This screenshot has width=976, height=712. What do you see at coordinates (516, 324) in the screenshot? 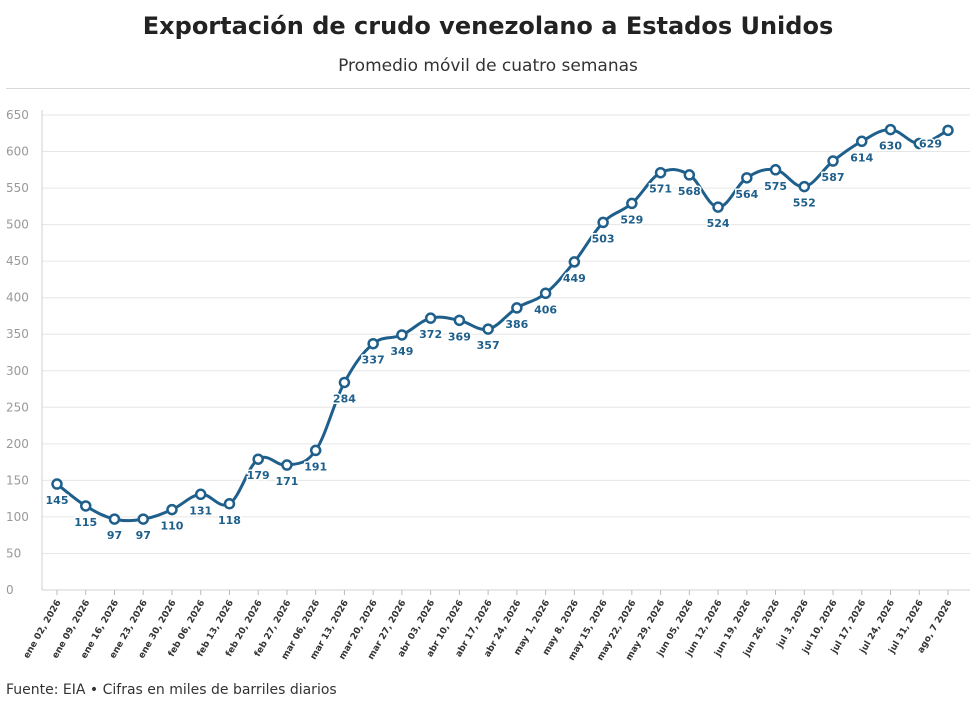
I see `data-label: 386` at bounding box center [516, 324].